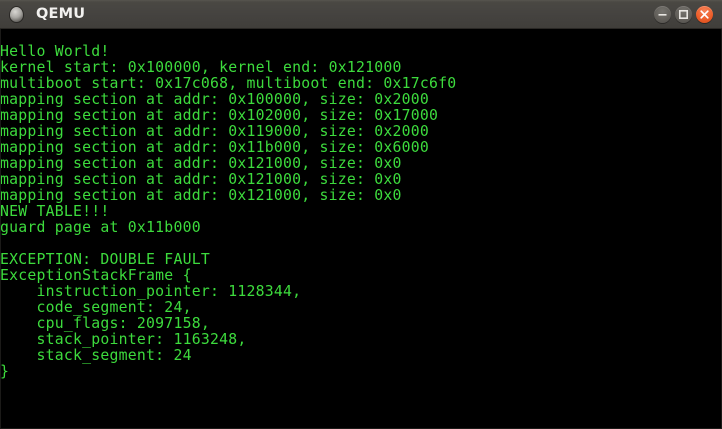 The height and width of the screenshot is (429, 722). Describe the element at coordinates (55, 211) in the screenshot. I see `terminal-line: NEW TABLE!!!` at that location.